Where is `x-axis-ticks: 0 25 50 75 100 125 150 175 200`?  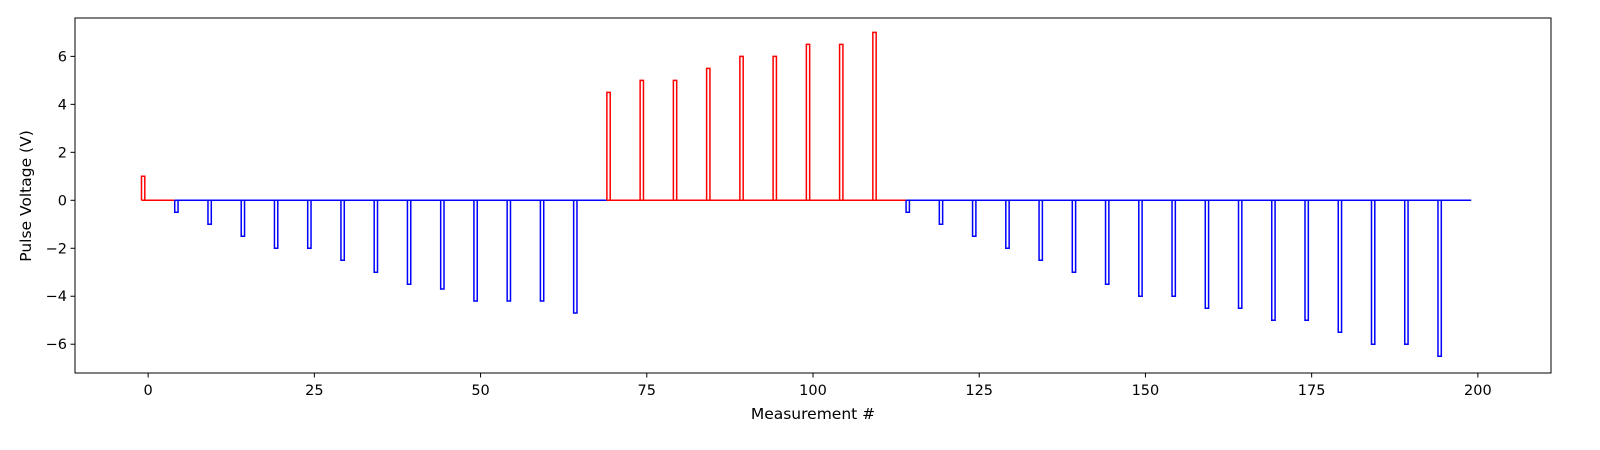
x-axis-ticks: 0 25 50 75 100 125 150 175 200 is located at coordinates (818, 386).